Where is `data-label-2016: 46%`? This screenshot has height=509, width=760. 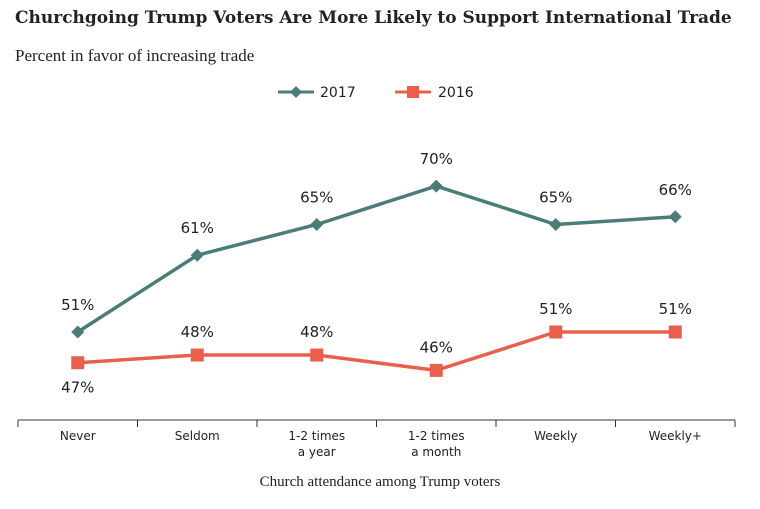
data-label-2016: 46% is located at coordinates (436, 347).